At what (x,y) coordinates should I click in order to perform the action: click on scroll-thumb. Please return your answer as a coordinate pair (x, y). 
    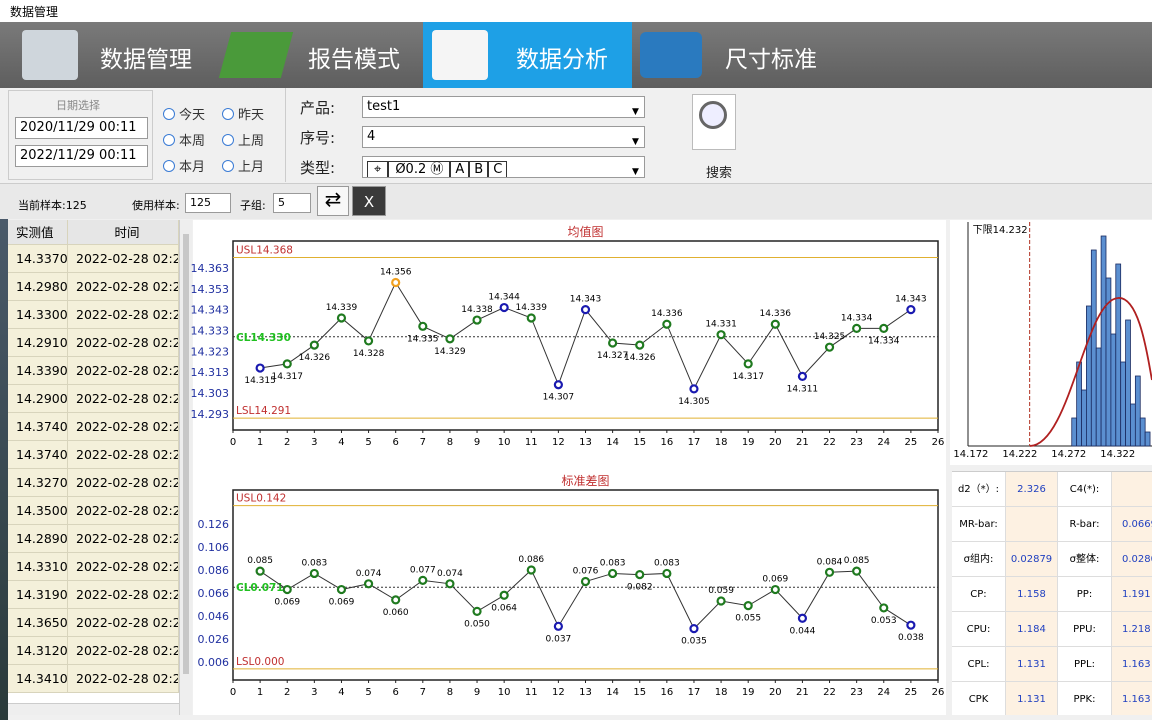
    Looking at the image, I should click on (186, 454).